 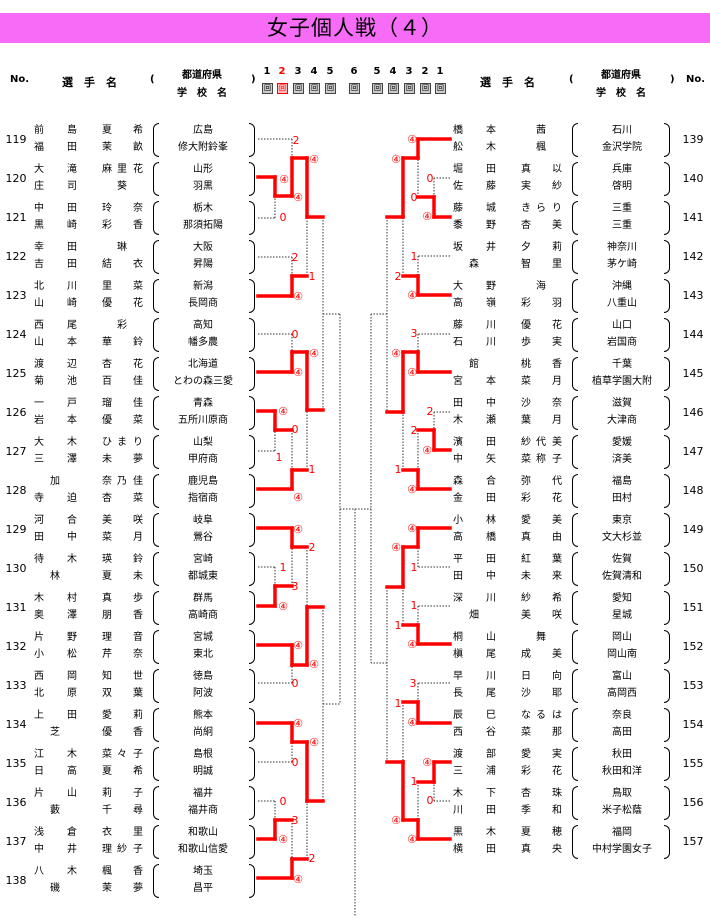 I want to click on school-label: 和歌山信愛, so click(x=203, y=849).